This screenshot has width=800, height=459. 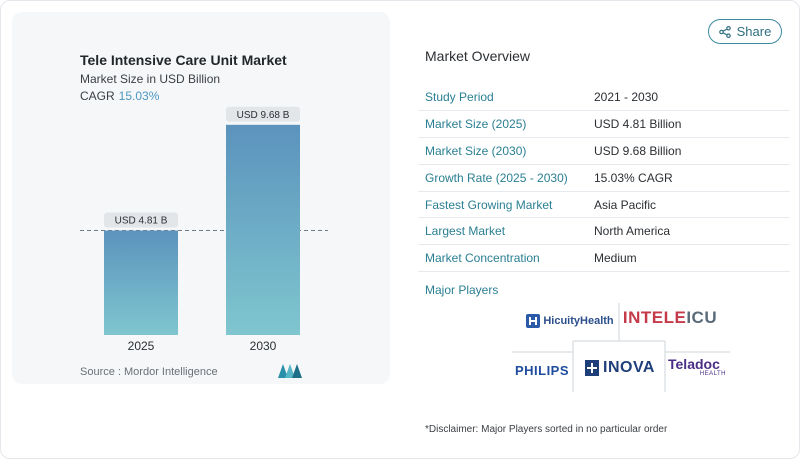 I want to click on overview-value: 2021 - 2030, so click(x=689, y=98).